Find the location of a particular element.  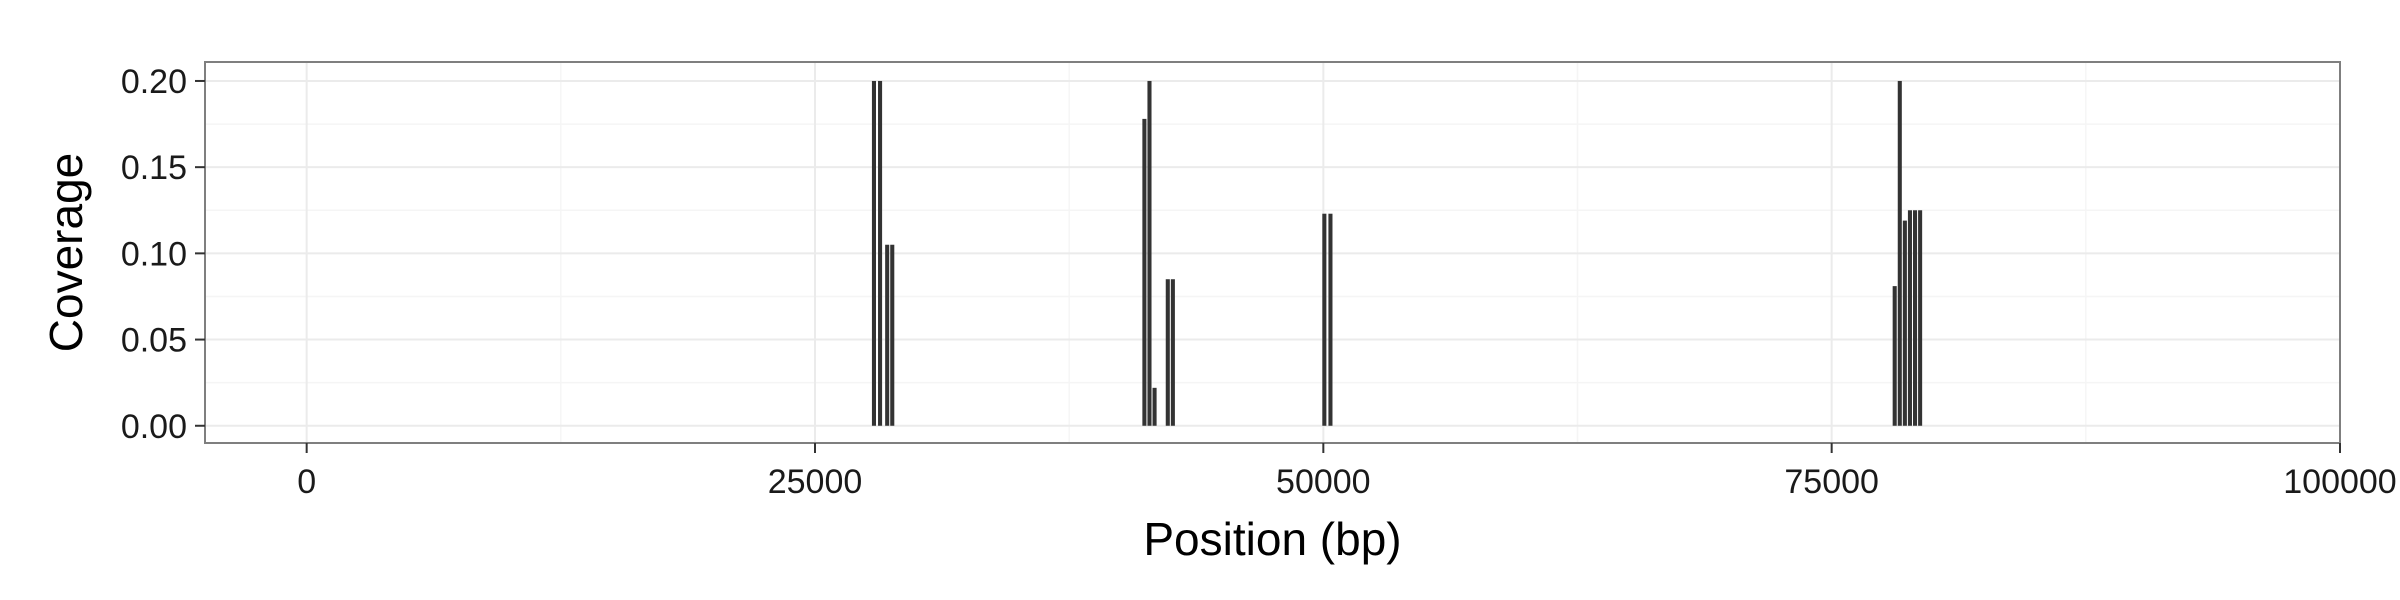

x-tick-label: 0 is located at coordinates (306, 482).